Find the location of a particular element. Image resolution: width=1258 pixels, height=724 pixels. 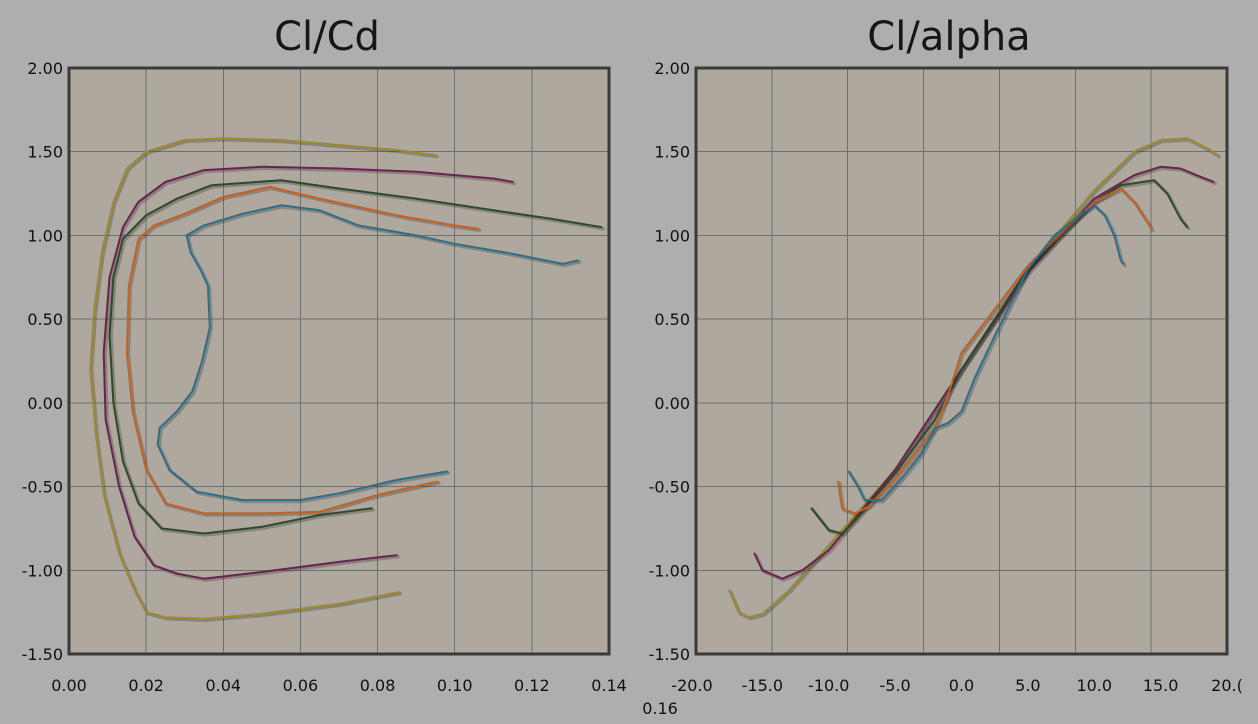

x-tick-label-overlap: -20.0 is located at coordinates (691, 685).